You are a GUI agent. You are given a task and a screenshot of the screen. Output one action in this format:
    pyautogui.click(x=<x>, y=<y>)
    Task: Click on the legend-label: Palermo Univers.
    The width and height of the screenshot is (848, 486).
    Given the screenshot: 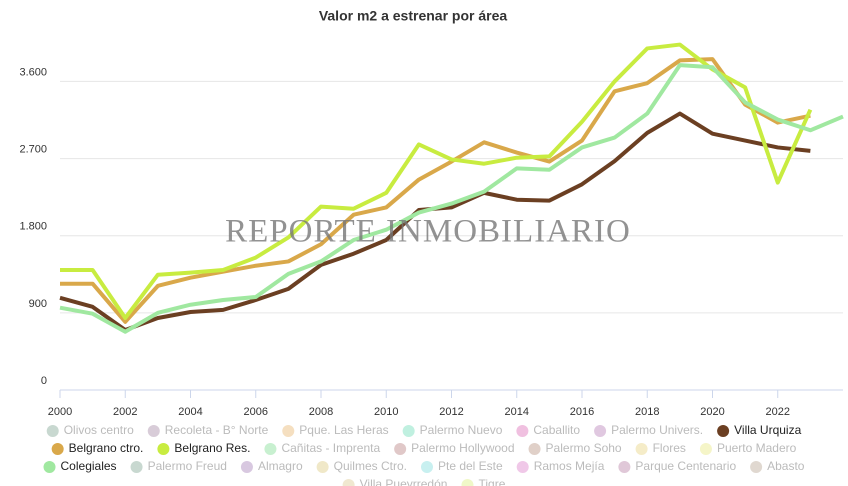 What is the action you would take?
    pyautogui.click(x=657, y=430)
    